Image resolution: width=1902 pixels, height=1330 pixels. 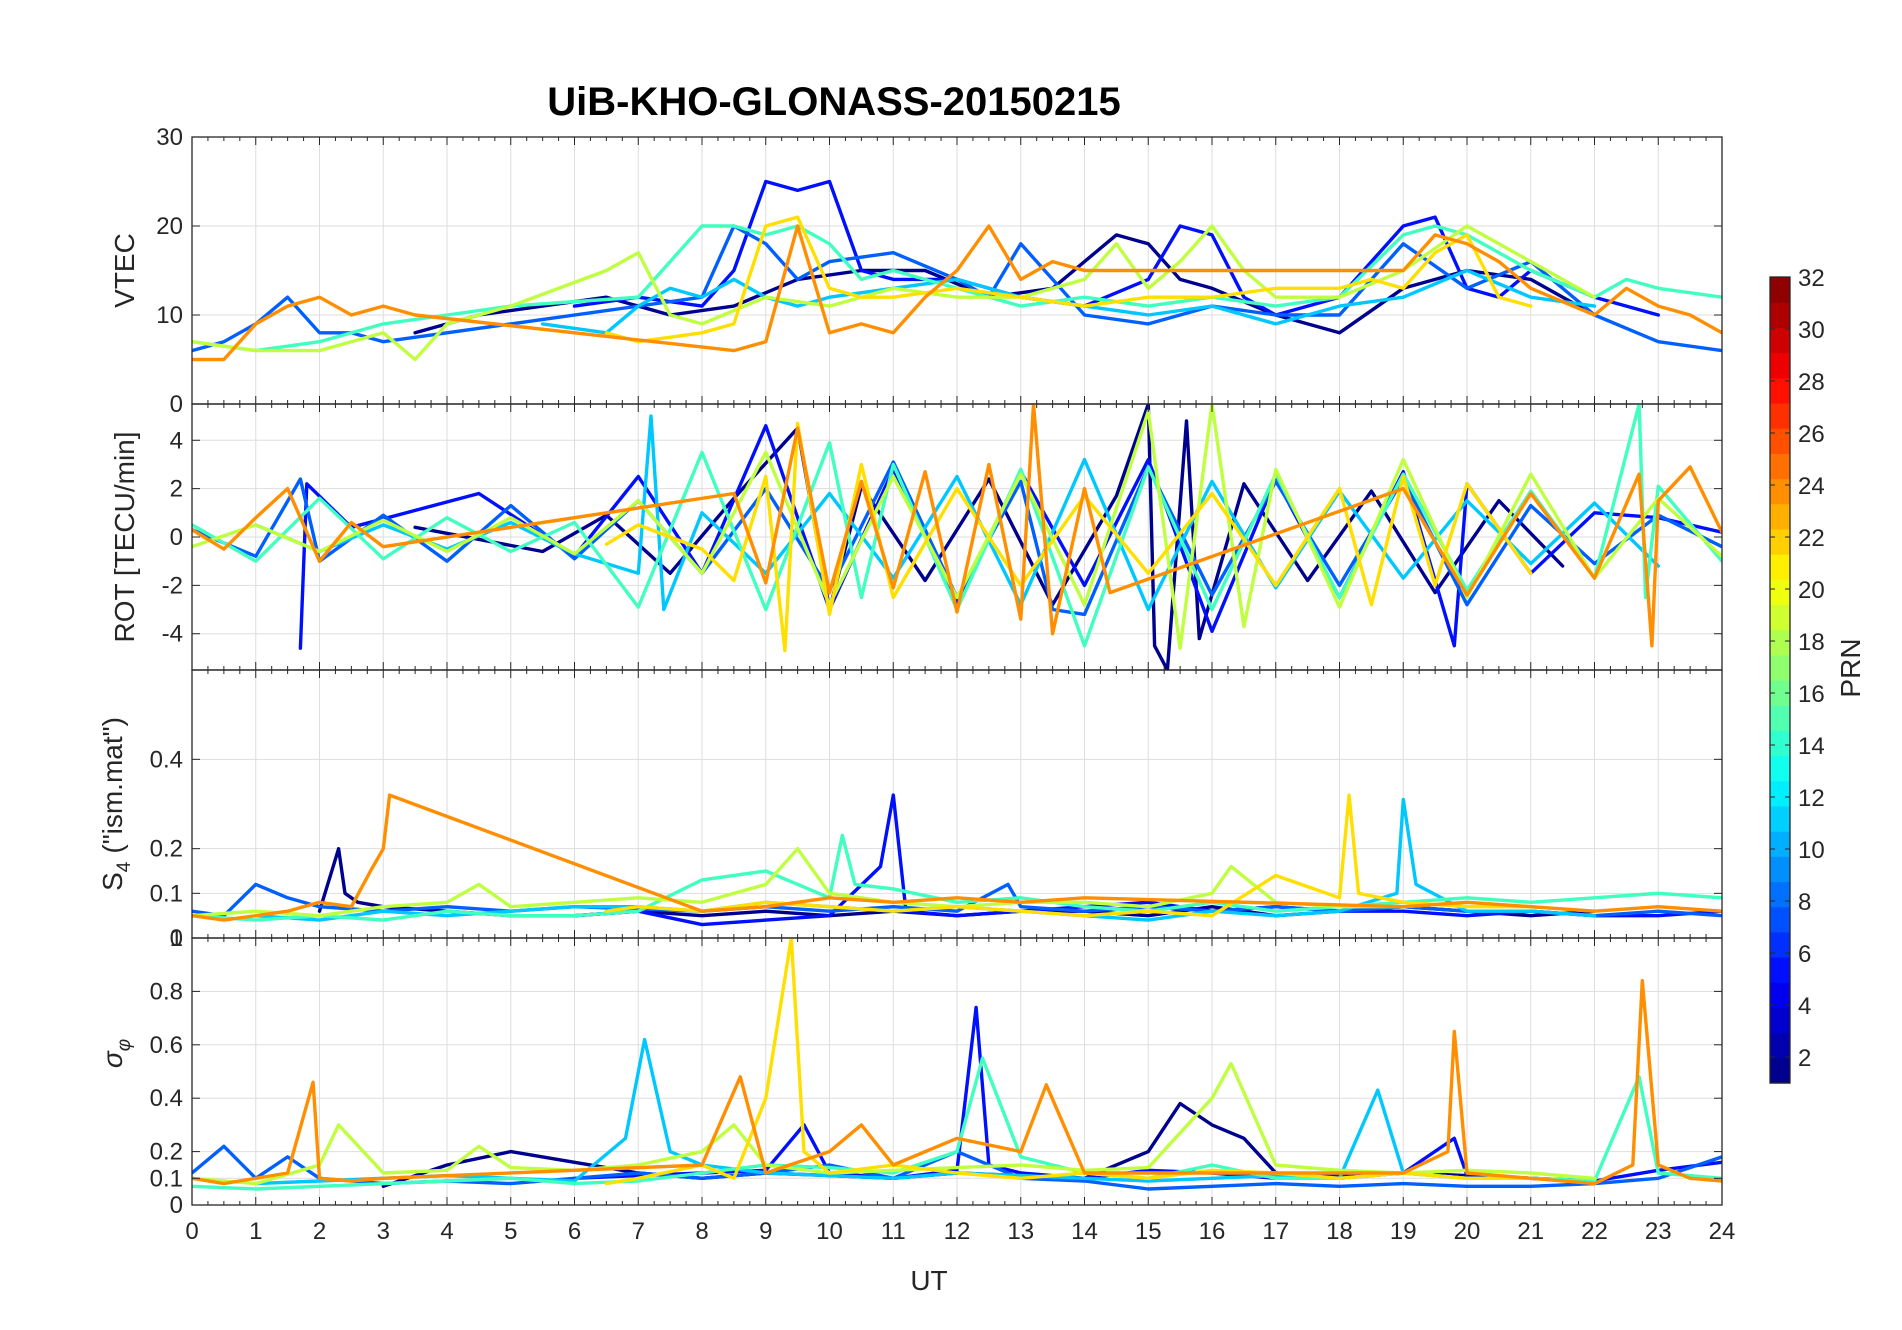 I want to click on y-tick-label: 2, so click(x=176, y=489).